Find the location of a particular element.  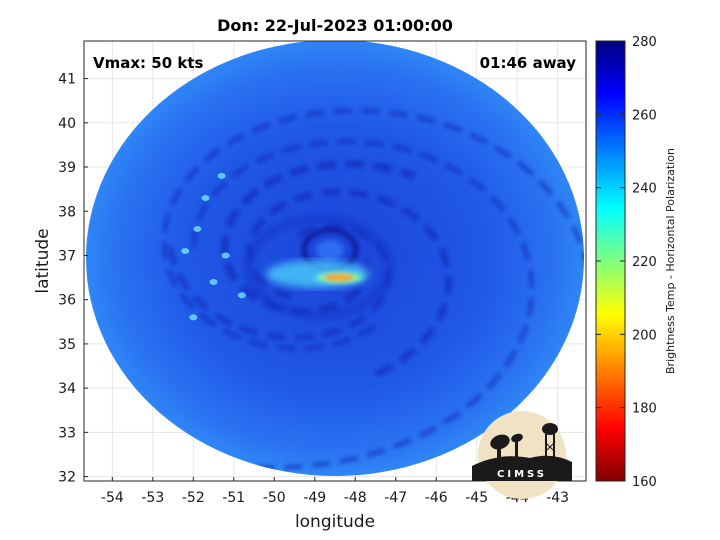

colorbar-ticks: 160 180 200 220 240 260 280 is located at coordinates (626, 262).